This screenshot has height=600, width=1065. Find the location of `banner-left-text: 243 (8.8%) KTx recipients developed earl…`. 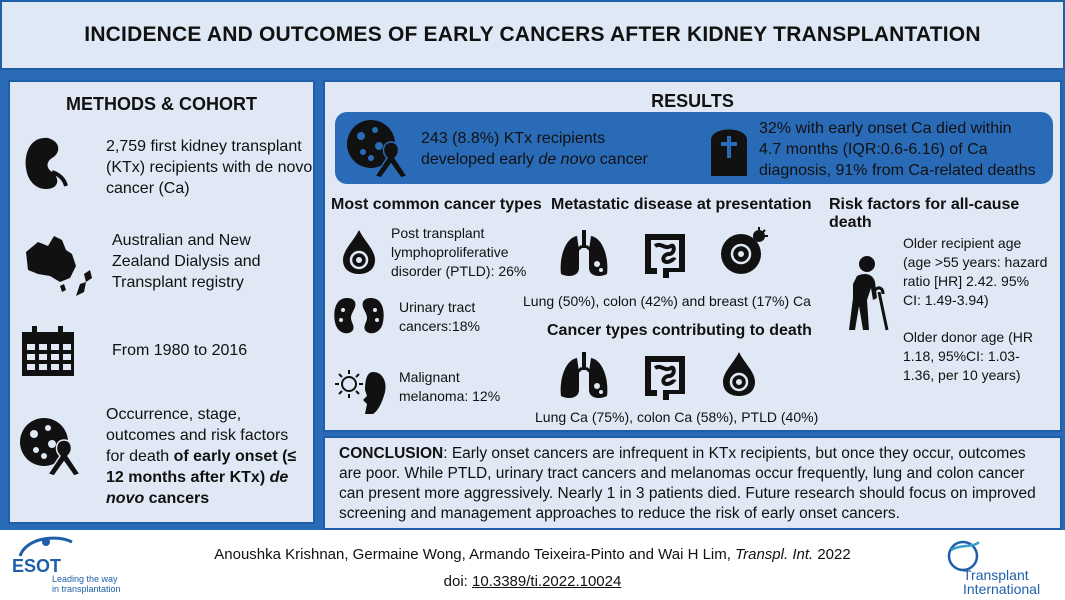

banner-left-text: 243 (8.8%) KTx recipients developed earl… is located at coordinates (534, 149).